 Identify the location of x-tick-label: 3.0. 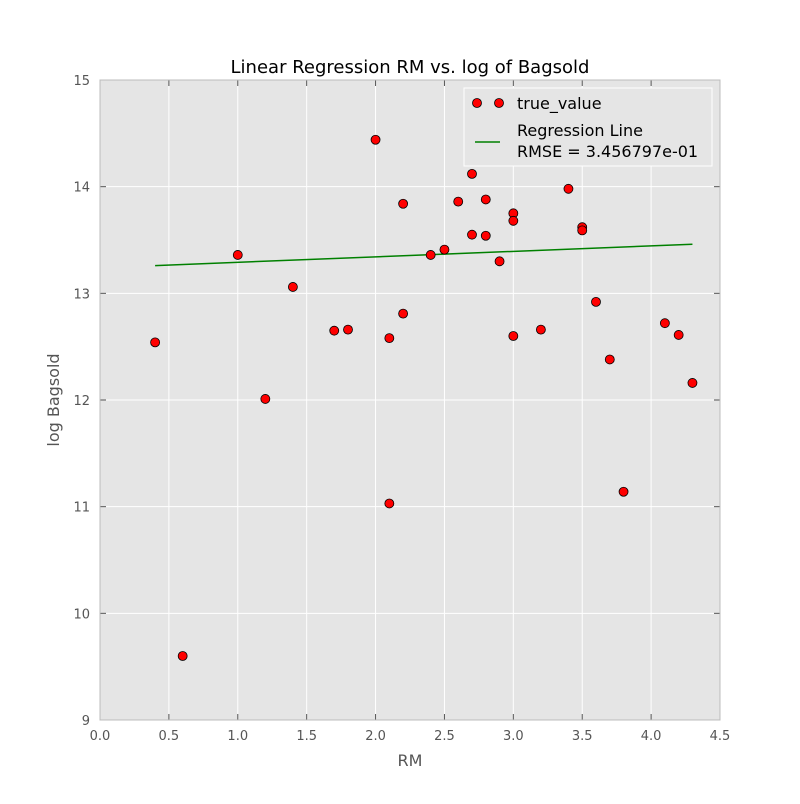
(513, 736).